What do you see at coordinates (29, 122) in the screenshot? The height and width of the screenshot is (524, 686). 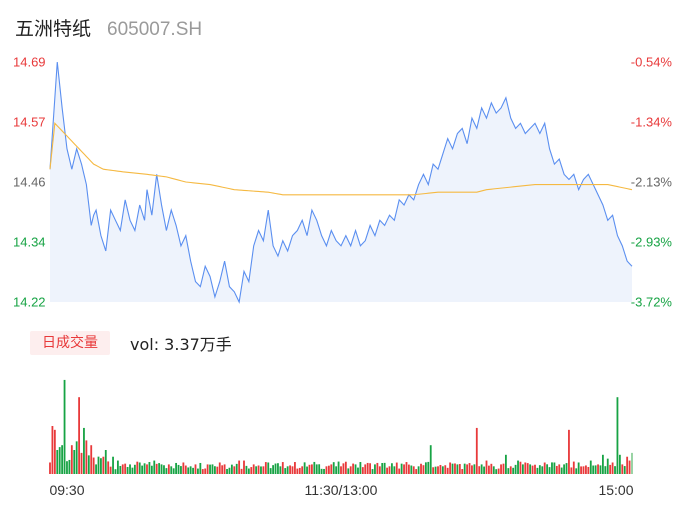 I see `y-tick-left: 14.57` at bounding box center [29, 122].